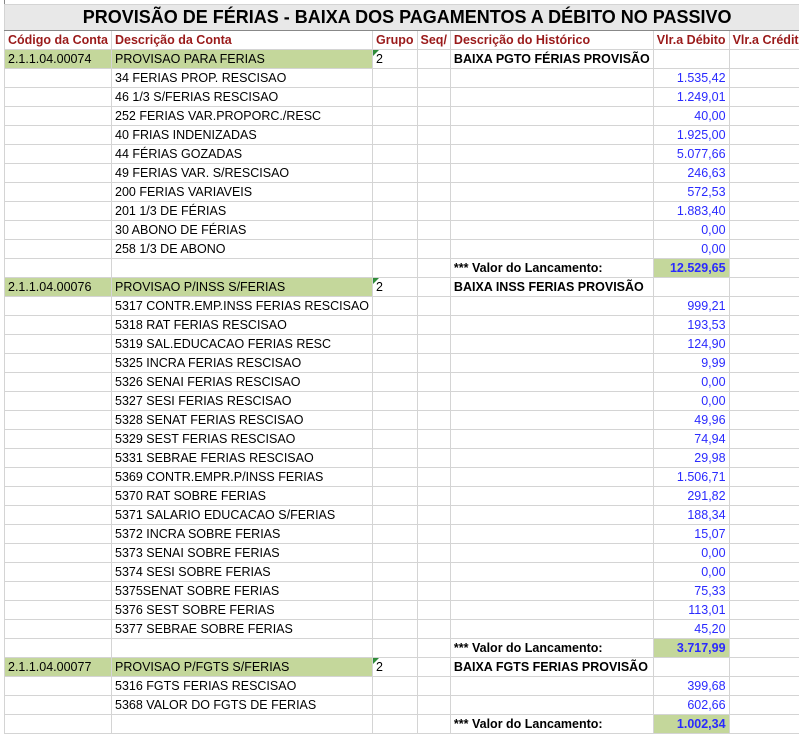 The width and height of the screenshot is (799, 734). What do you see at coordinates (691, 173) in the screenshot?
I see `debit-value: 246,63` at bounding box center [691, 173].